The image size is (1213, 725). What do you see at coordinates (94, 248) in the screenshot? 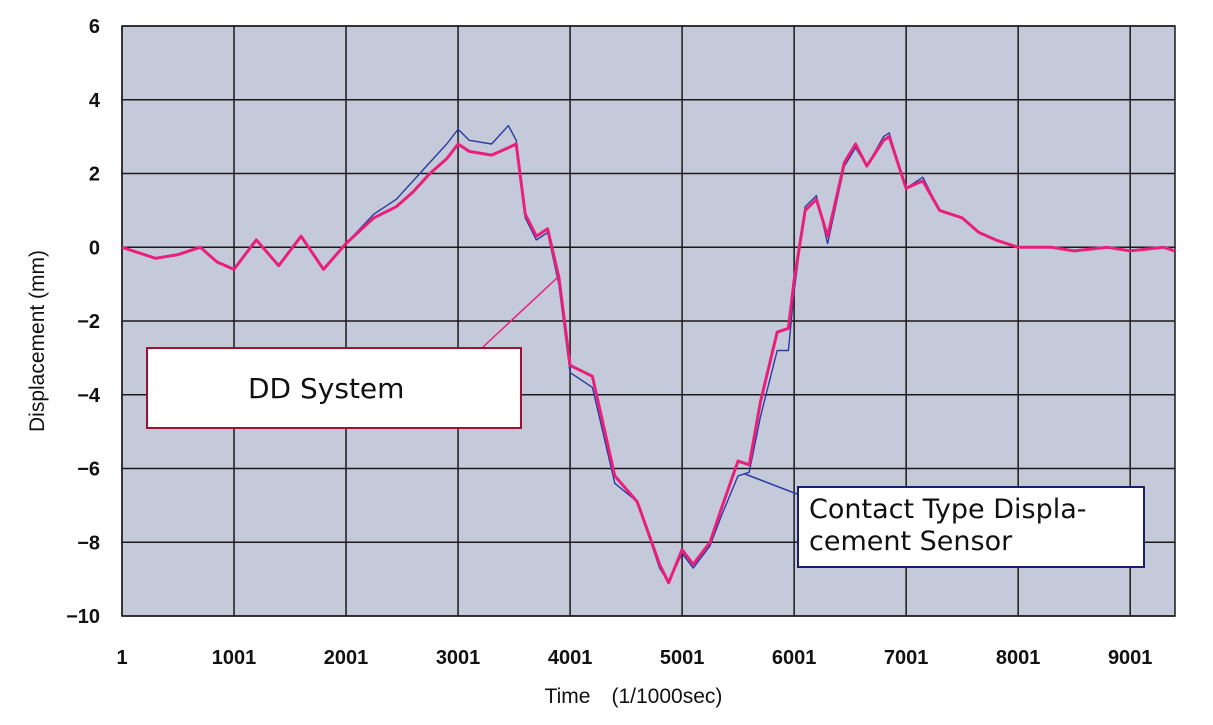
I see `y-tick-label: 0` at bounding box center [94, 248].